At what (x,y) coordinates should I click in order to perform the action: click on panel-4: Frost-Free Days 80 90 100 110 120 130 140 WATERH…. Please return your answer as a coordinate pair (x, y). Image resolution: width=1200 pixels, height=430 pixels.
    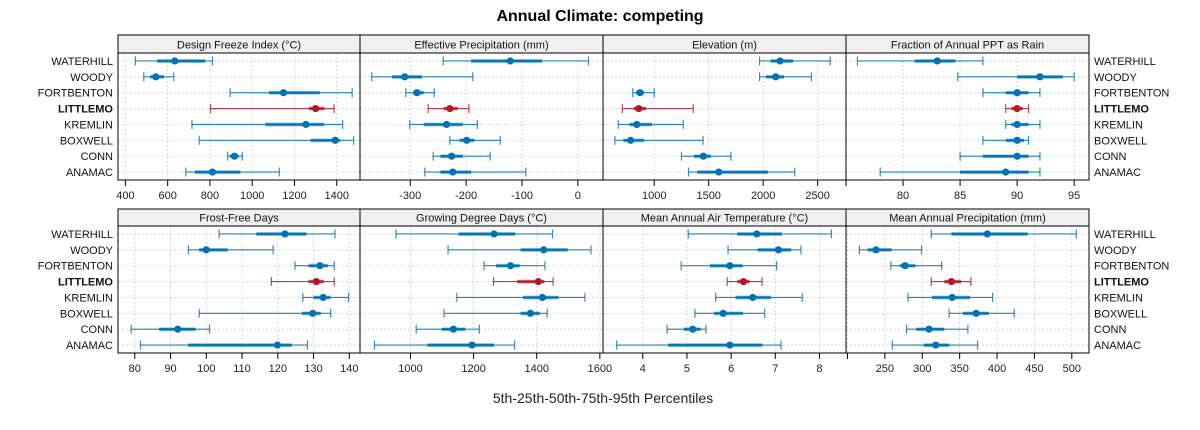
    Looking at the image, I should click on (199, 291).